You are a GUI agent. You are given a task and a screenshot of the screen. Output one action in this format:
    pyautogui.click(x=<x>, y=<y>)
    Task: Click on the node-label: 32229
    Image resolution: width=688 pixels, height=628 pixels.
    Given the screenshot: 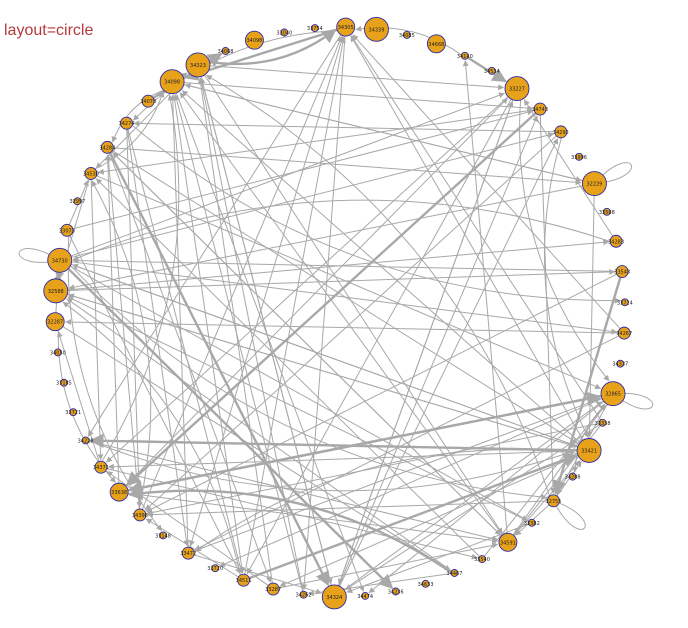 What is the action you would take?
    pyautogui.click(x=594, y=185)
    